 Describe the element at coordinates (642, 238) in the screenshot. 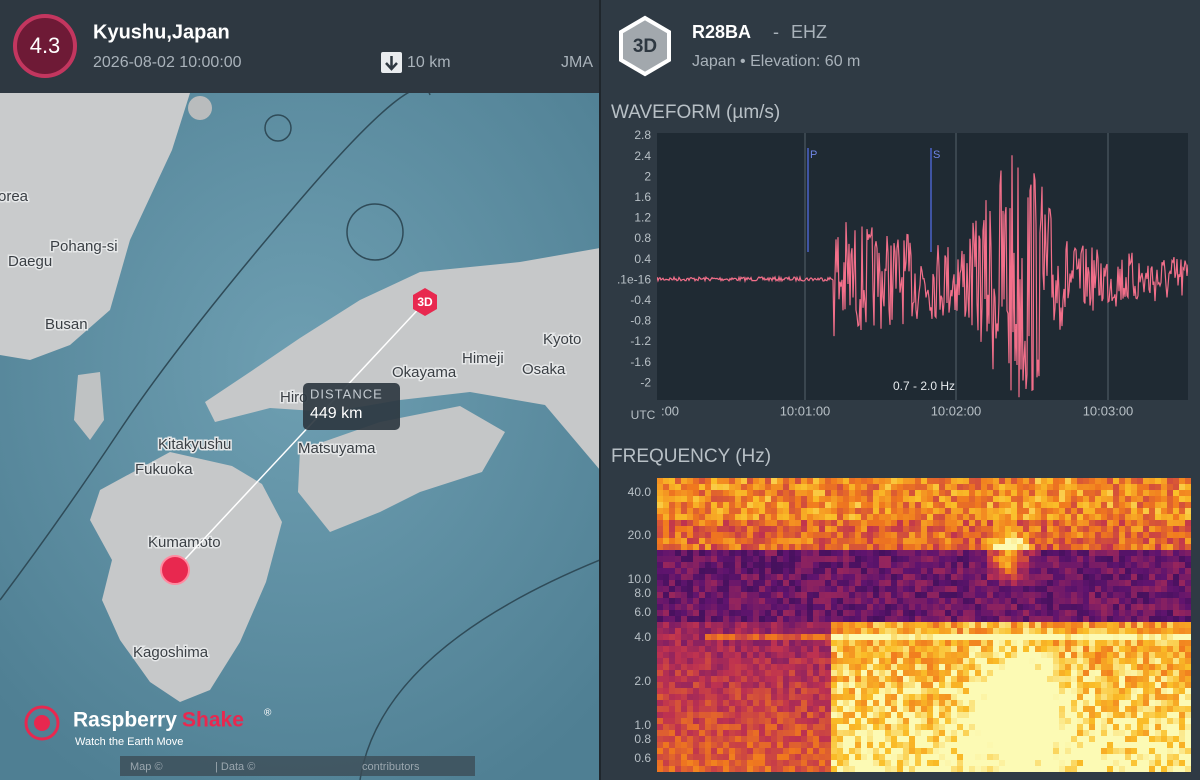

I see `y-tick-label: 0.8` at that location.